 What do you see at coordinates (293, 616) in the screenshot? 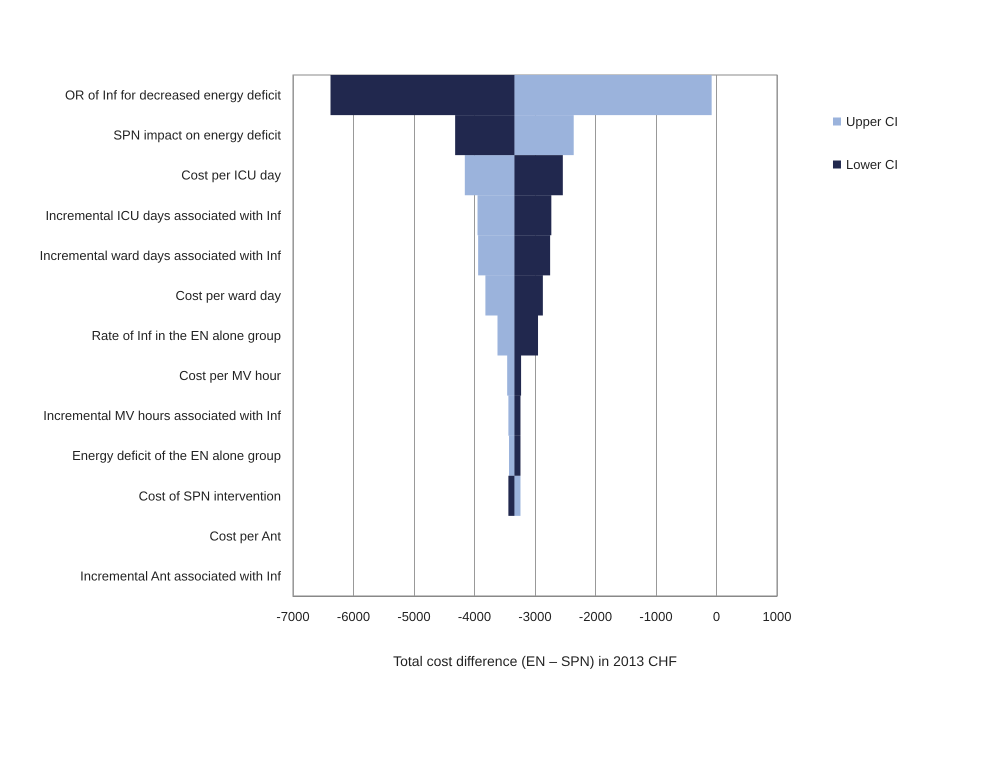
I see `x-tick-label: -7000` at bounding box center [293, 616].